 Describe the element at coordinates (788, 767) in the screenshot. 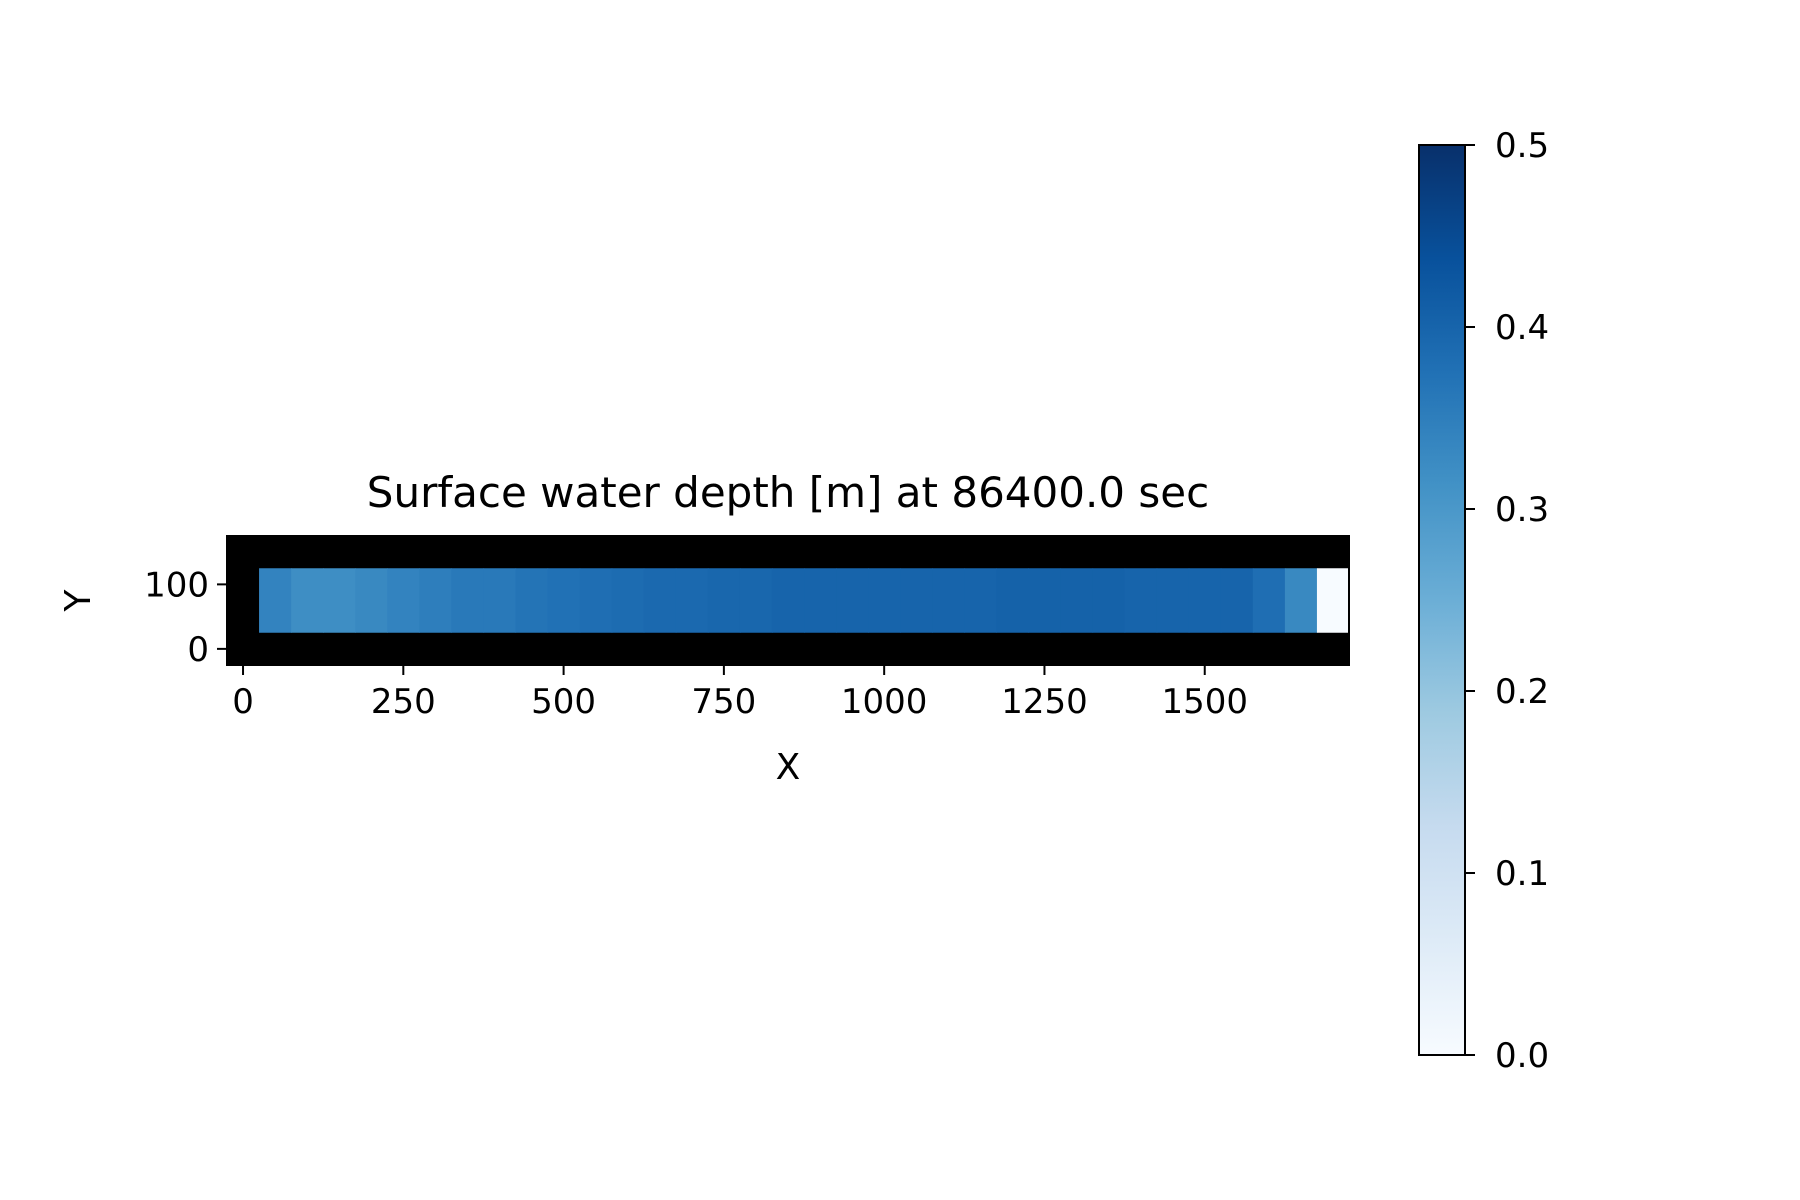

I see `x-axis-label: X` at that location.